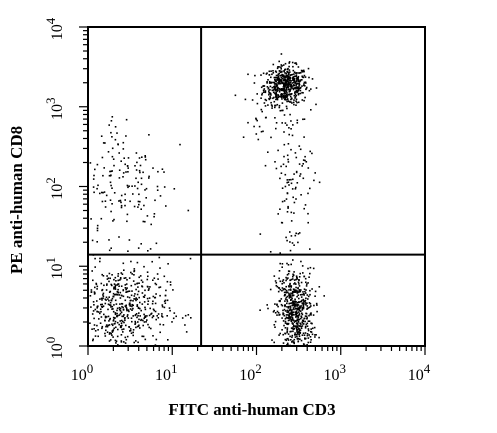  What do you see at coordinates (54, 188) in the screenshot?
I see `y-tick-label: 10²` at bounding box center [54, 188].